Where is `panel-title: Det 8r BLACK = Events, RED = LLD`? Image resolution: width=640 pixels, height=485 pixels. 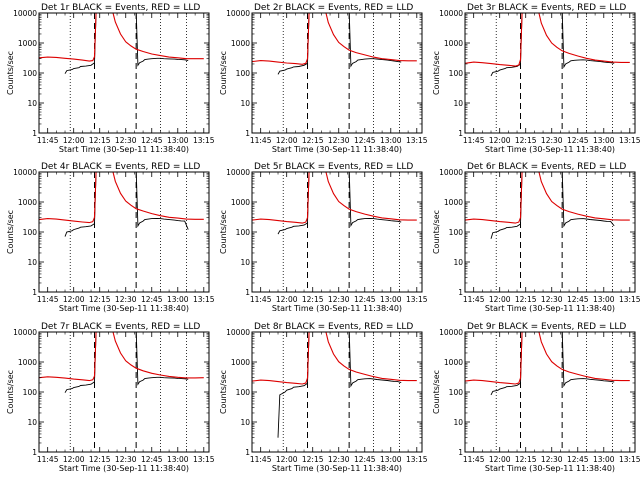 panel-title: Det 8r BLACK = Events, RED = LLD is located at coordinates (333, 327).